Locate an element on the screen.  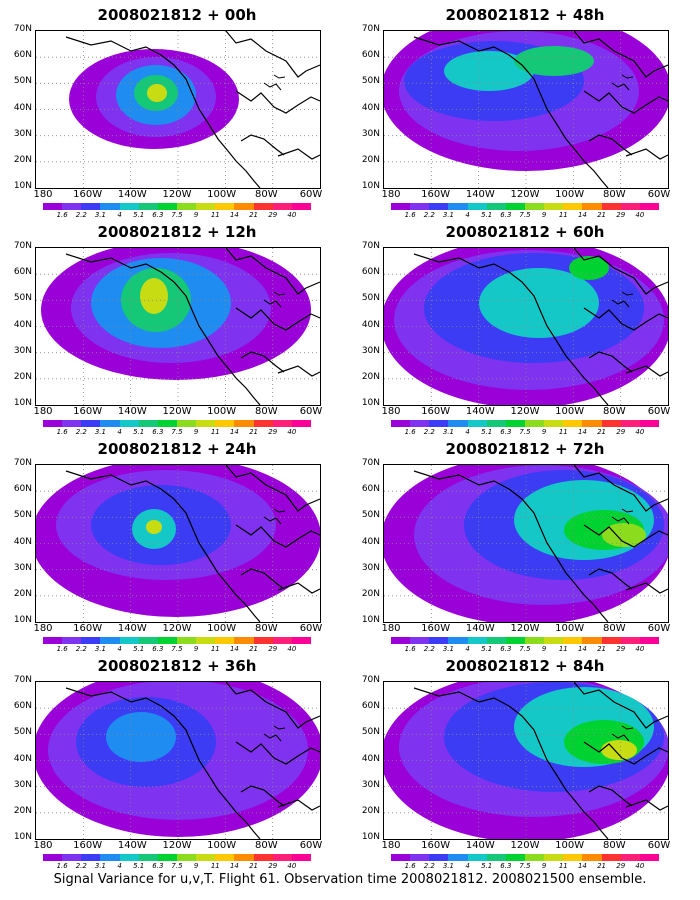
colorbar-label: 11 is located at coordinates (563, 215).